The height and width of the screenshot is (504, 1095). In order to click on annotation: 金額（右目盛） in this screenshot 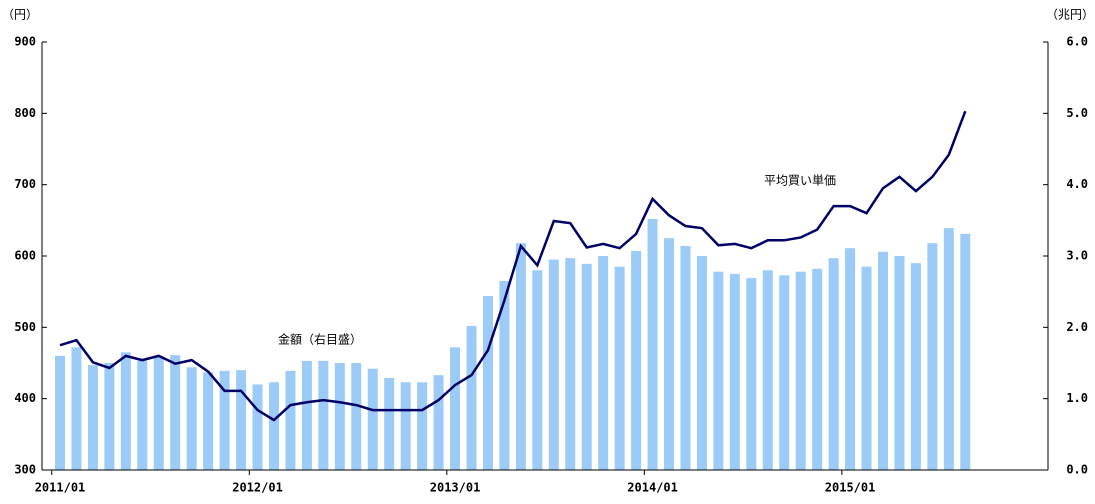, I will do `click(320, 339)`.